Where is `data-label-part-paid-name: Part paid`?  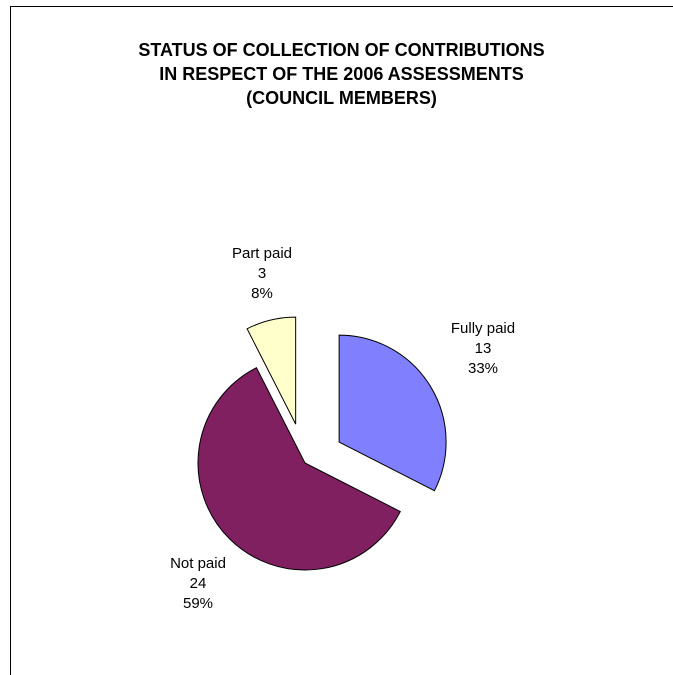
data-label-part-paid-name: Part paid is located at coordinates (262, 253).